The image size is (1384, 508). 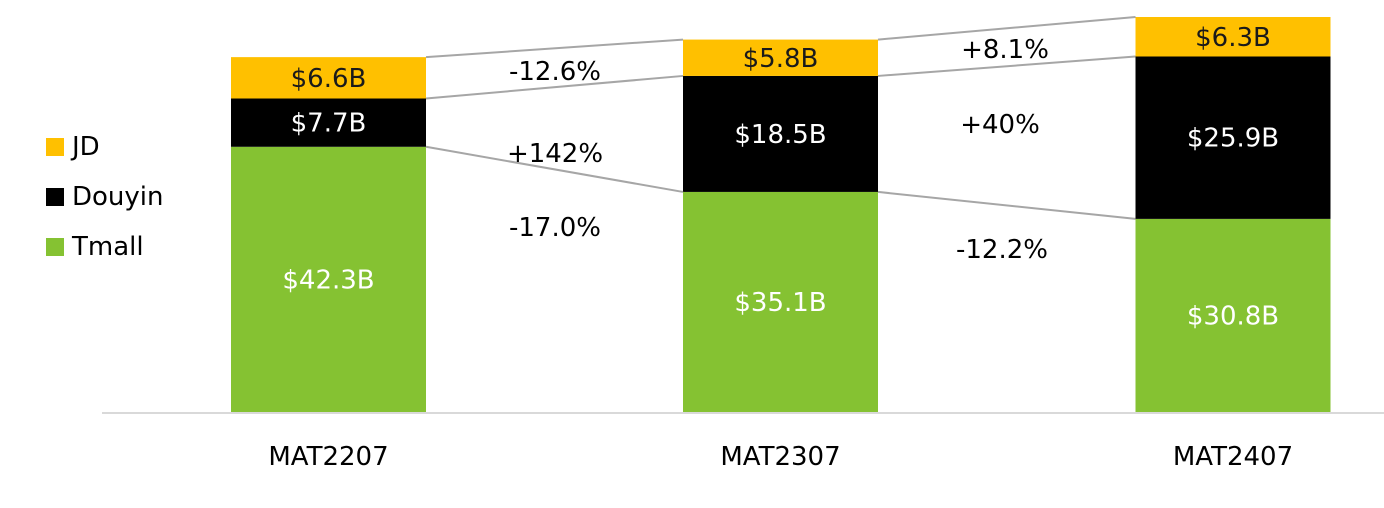 I want to click on bar-douyin-mat2307, so click(x=780, y=133).